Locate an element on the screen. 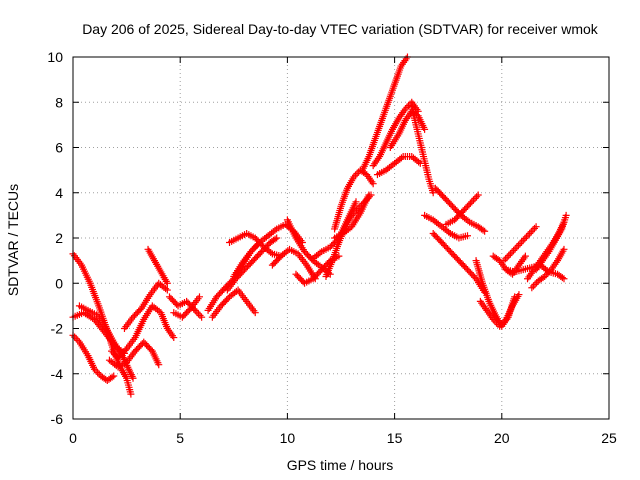 The image size is (640, 480). series-pass-ai is located at coordinates (520, 244).